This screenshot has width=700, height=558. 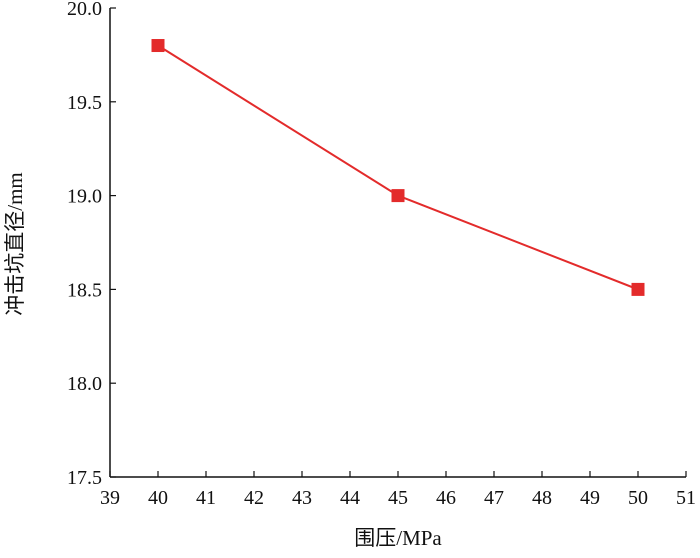 What do you see at coordinates (302, 498) in the screenshot?
I see `x-tick-label: 43` at bounding box center [302, 498].